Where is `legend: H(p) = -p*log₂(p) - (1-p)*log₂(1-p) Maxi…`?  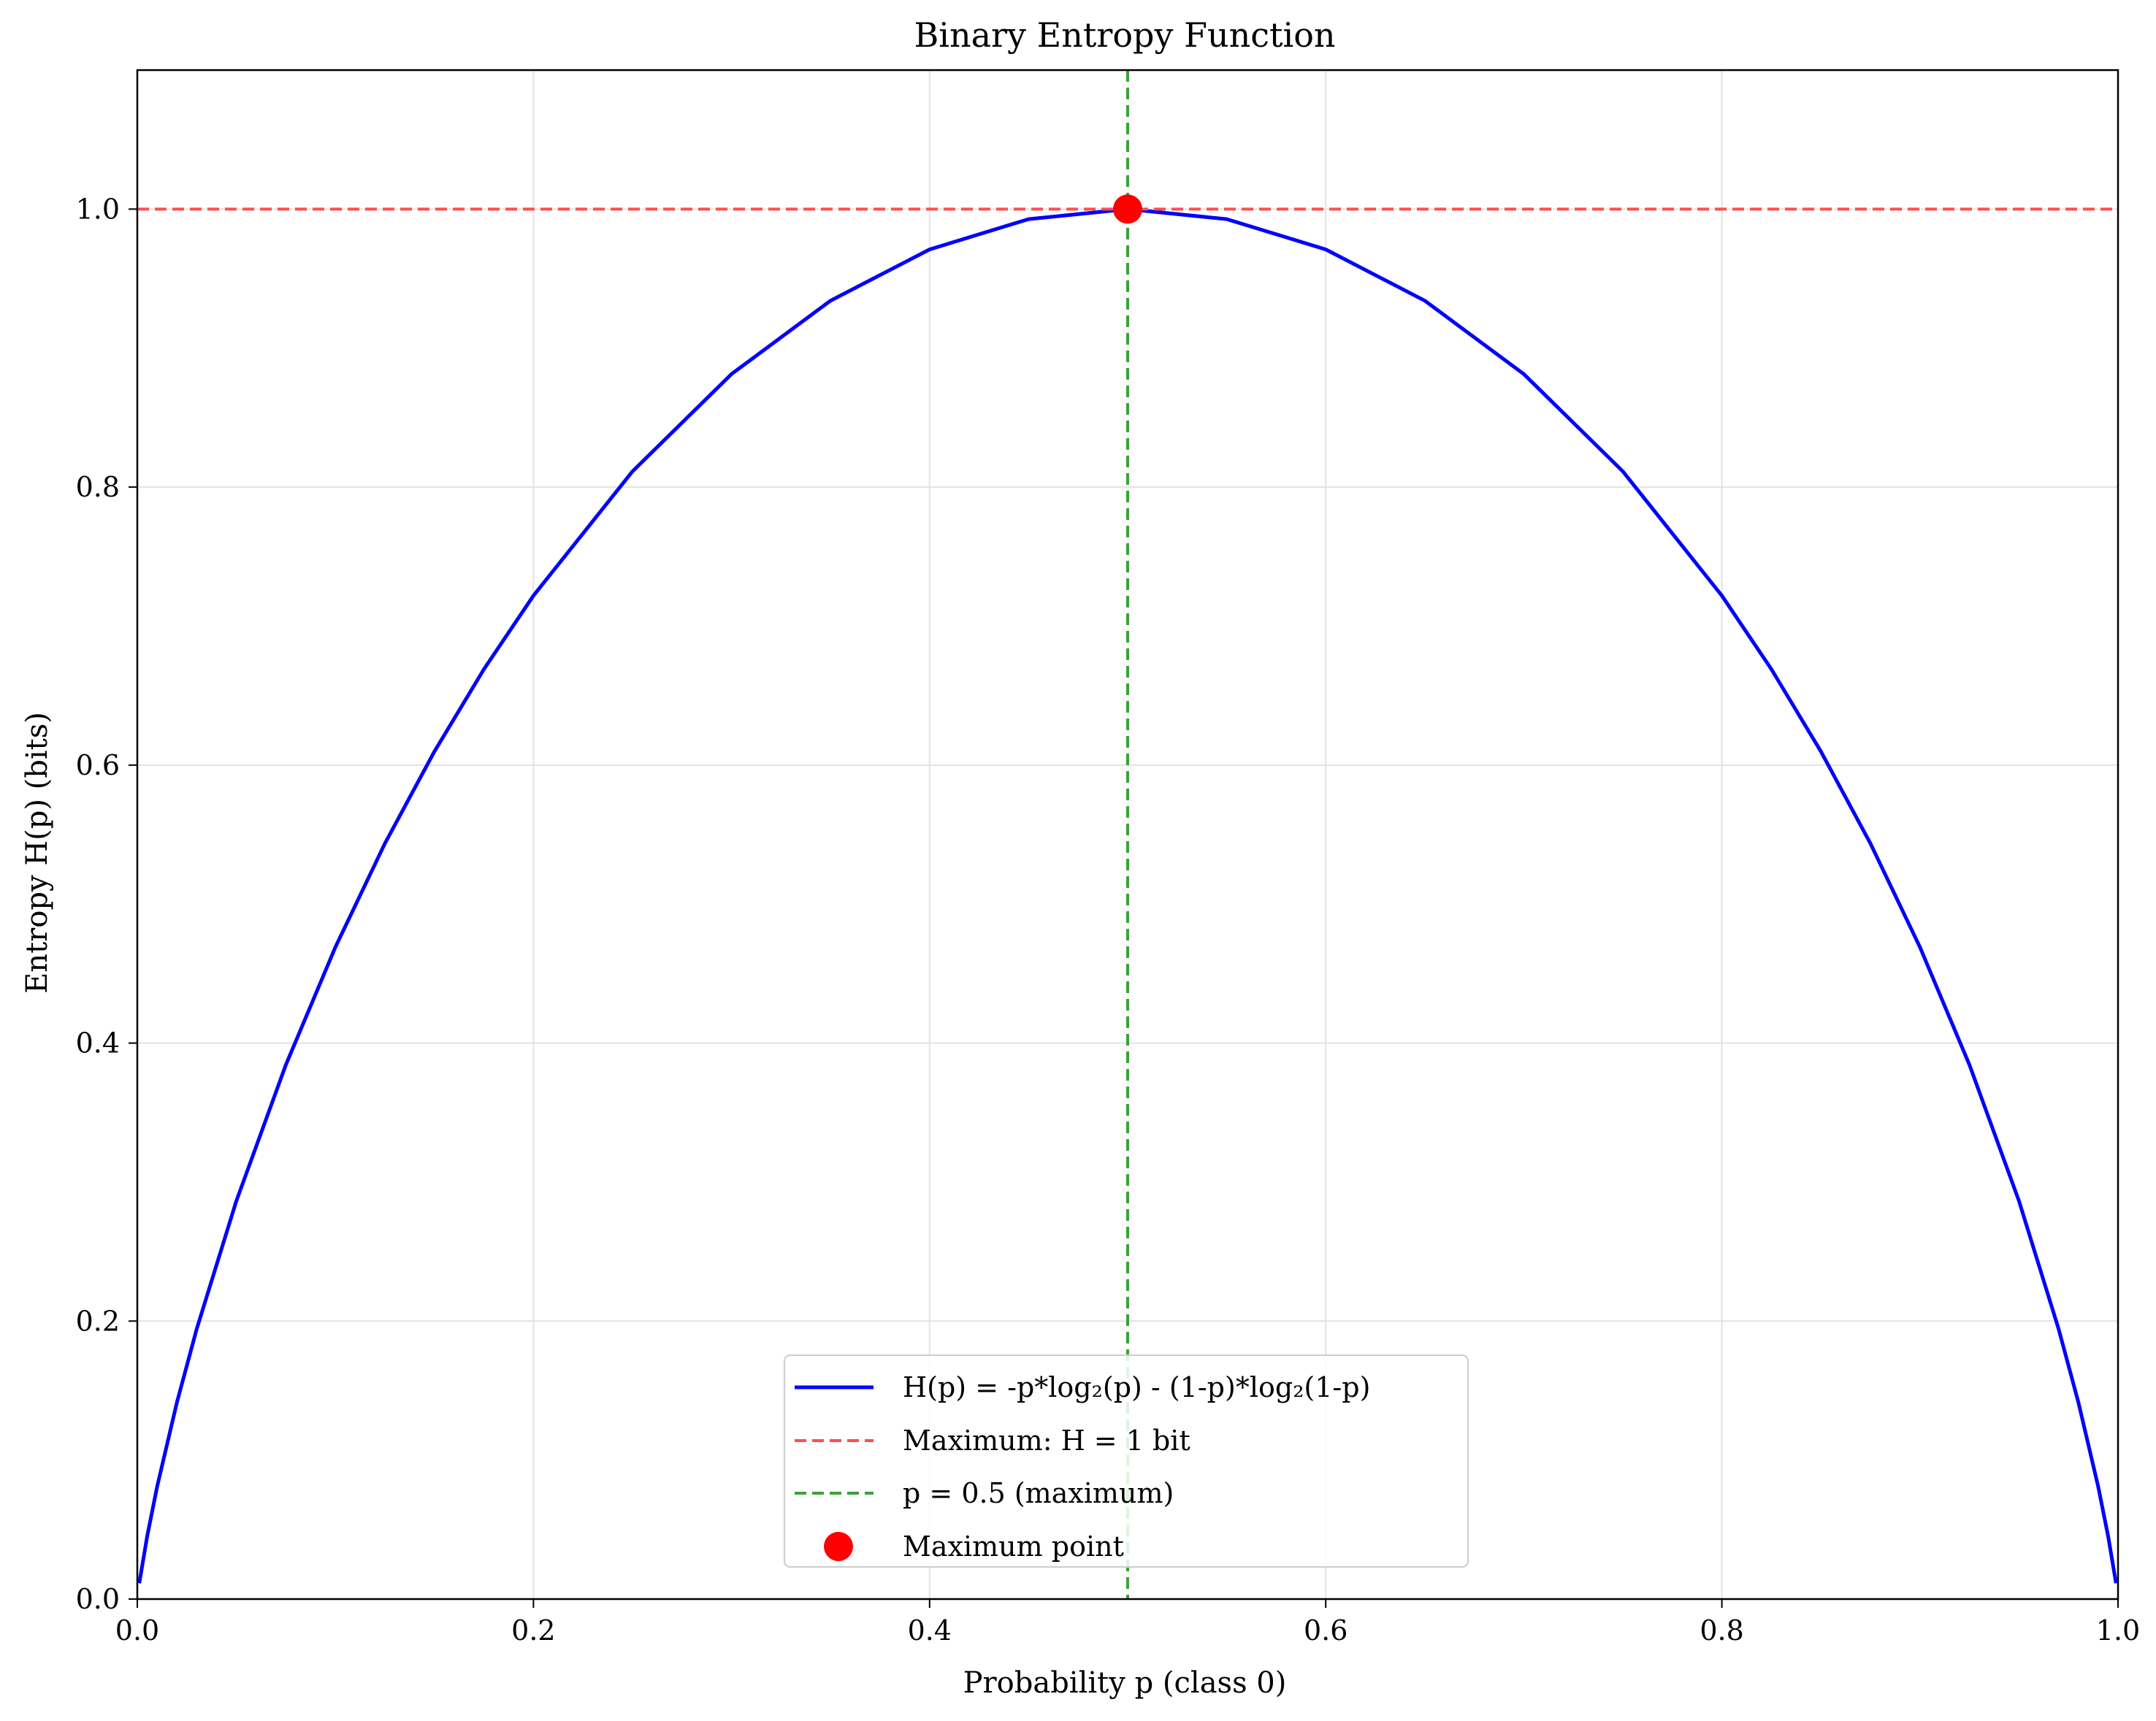
legend: H(p) = -p*log₂(p) - (1-p)*log₂(1-p) Maxi… is located at coordinates (1126, 1461).